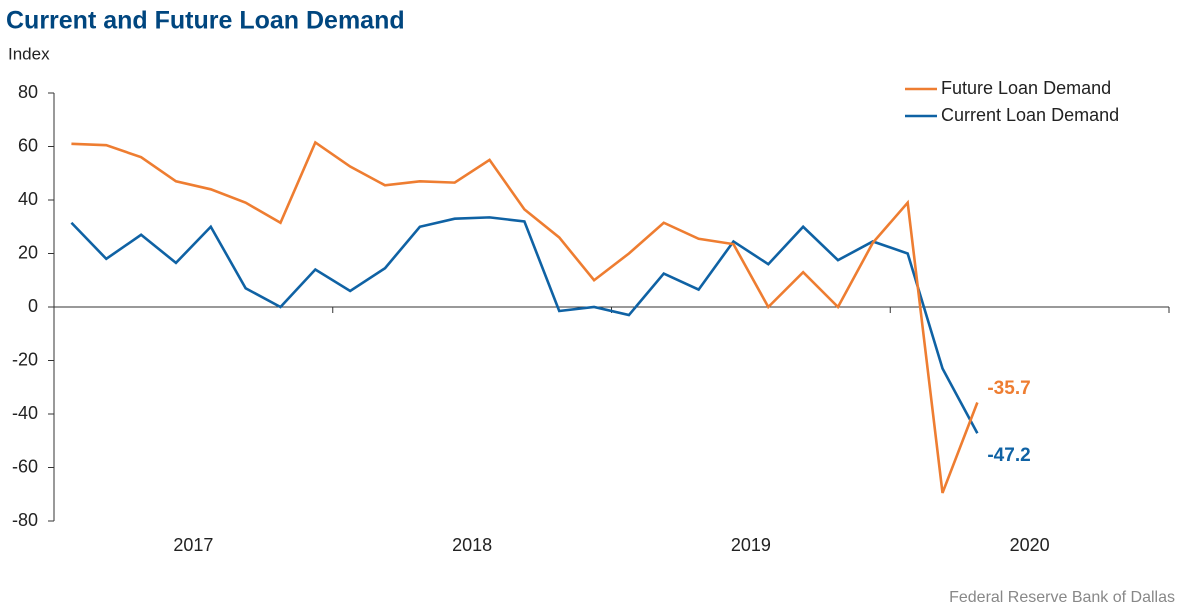 This screenshot has width=1185, height=615. Describe the element at coordinates (1030, 115) in the screenshot. I see `legend-label: Current Loan Demand` at that location.